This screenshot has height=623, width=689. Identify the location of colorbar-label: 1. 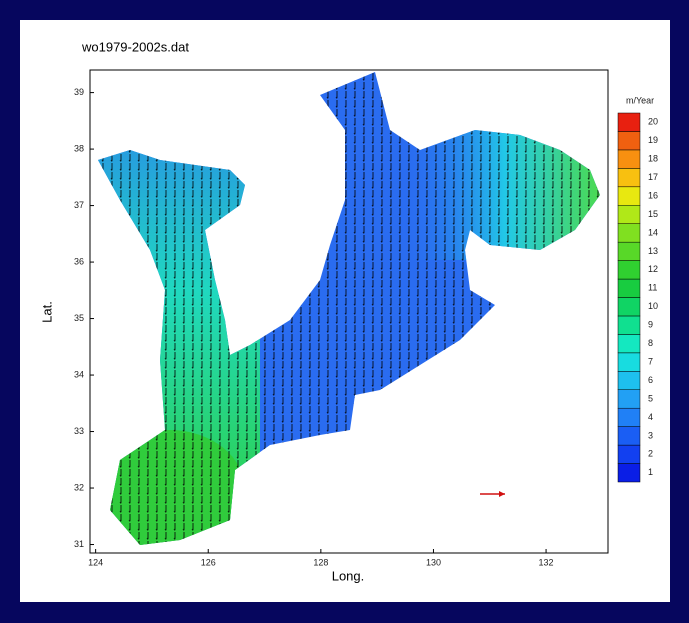
(650, 472).